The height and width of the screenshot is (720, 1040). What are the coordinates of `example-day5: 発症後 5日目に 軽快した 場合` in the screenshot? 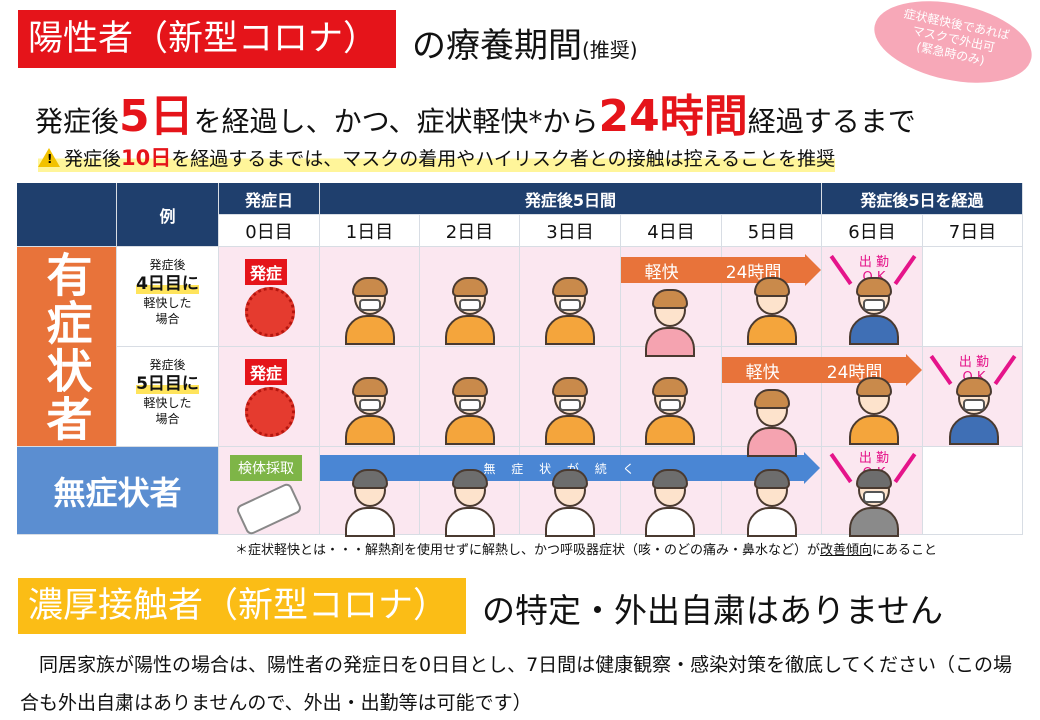 It's located at (168, 397).